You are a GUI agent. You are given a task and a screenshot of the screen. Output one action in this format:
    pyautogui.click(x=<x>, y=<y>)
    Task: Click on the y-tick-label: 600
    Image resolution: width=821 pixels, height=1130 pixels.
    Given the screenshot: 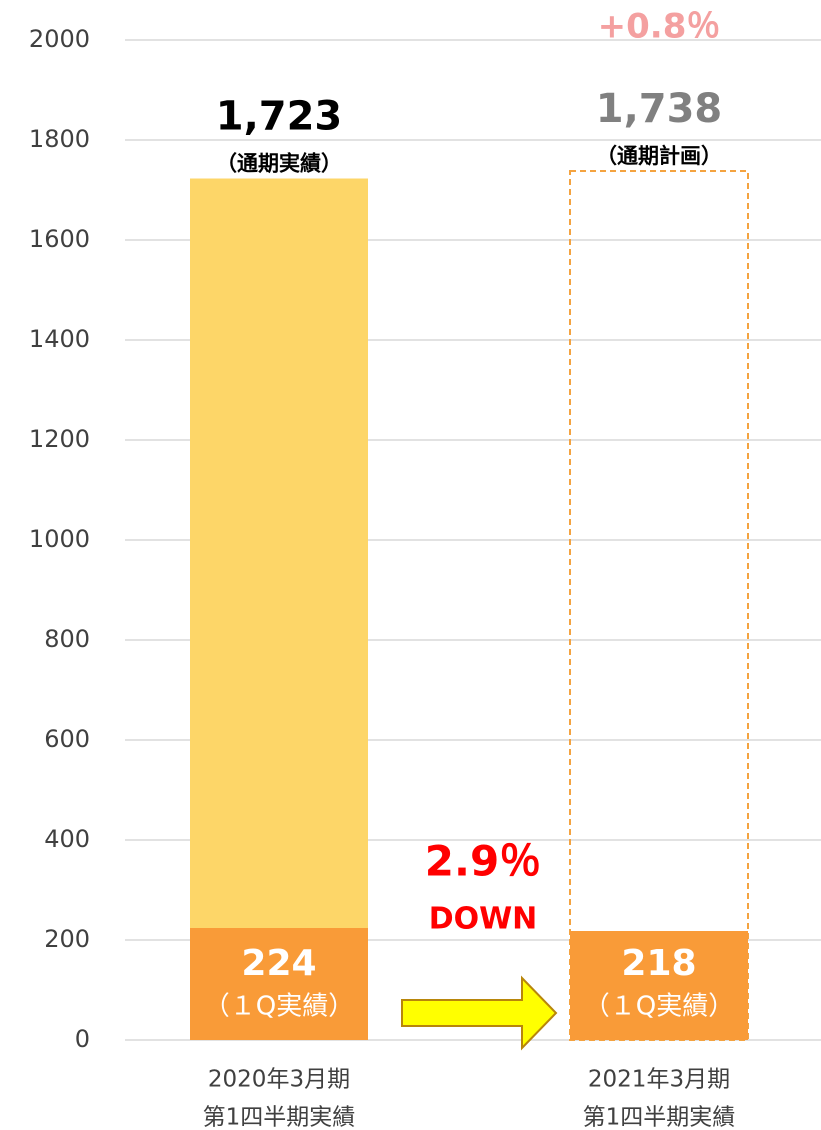 What is the action you would take?
    pyautogui.click(x=67, y=739)
    